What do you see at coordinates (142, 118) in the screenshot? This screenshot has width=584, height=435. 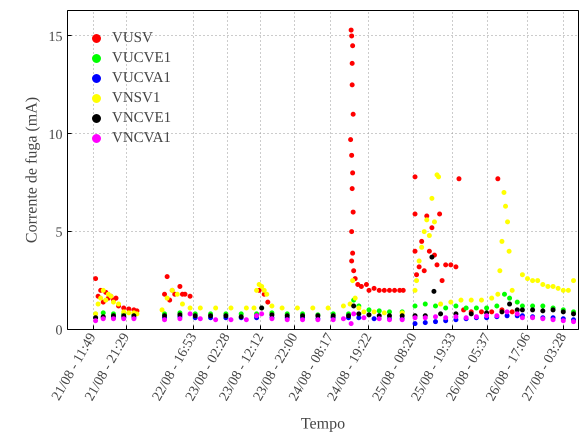 I see `legend-label: VNCVE1` at bounding box center [142, 118].